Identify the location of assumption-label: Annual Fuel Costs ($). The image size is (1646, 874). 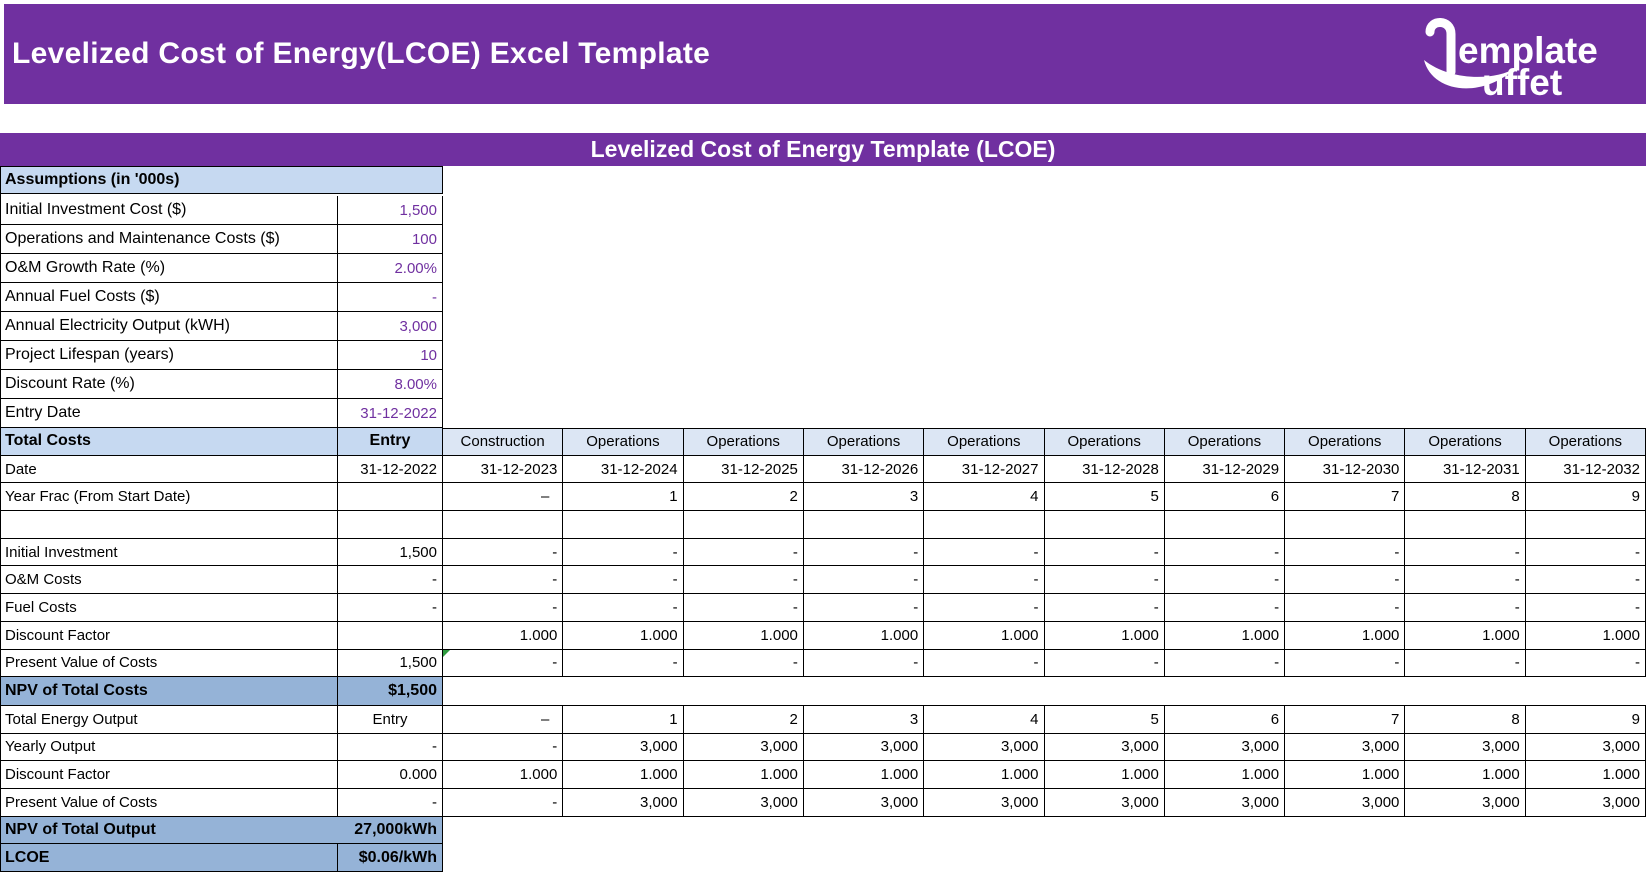
(169, 297).